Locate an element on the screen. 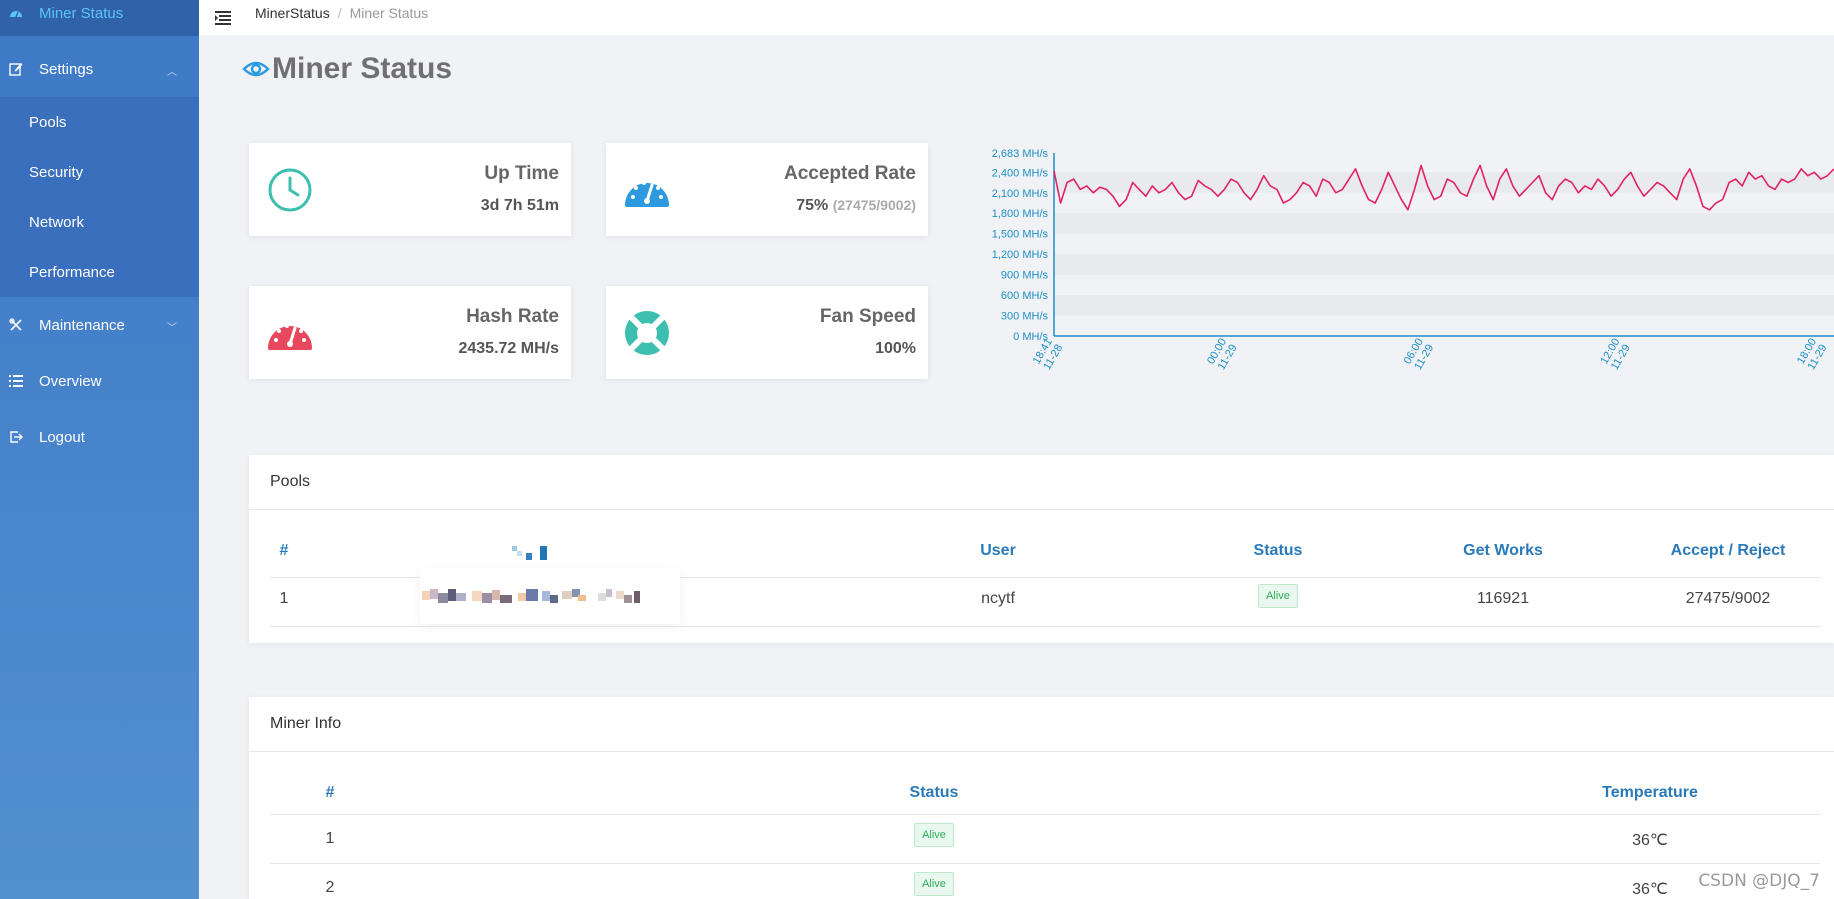 The height and width of the screenshot is (899, 1834). accepted-rate-percent: 75% is located at coordinates (812, 205).